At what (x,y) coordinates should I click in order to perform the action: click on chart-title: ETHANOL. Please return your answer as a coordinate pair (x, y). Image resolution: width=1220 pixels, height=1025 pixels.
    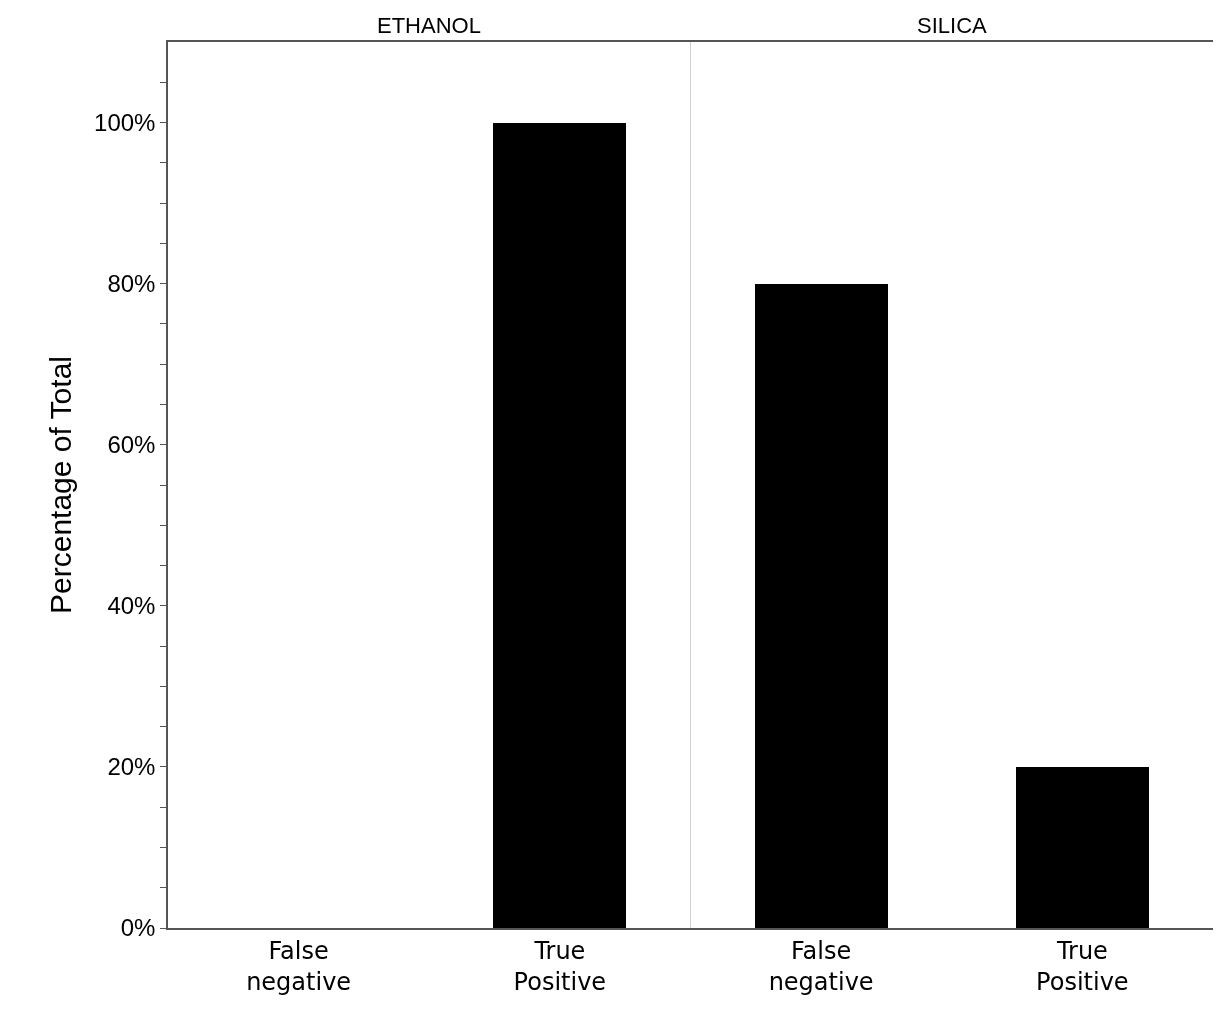
    Looking at the image, I should click on (429, 25).